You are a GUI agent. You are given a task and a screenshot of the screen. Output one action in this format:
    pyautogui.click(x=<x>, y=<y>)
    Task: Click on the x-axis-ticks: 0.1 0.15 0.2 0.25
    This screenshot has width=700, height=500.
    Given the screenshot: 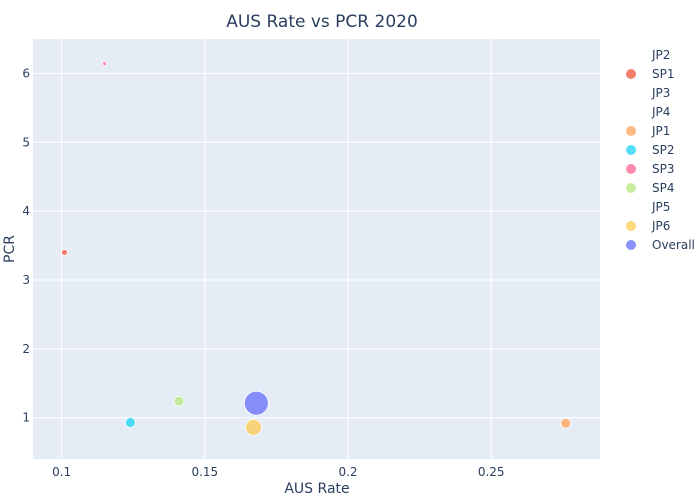 What is the action you would take?
    pyautogui.click(x=278, y=472)
    